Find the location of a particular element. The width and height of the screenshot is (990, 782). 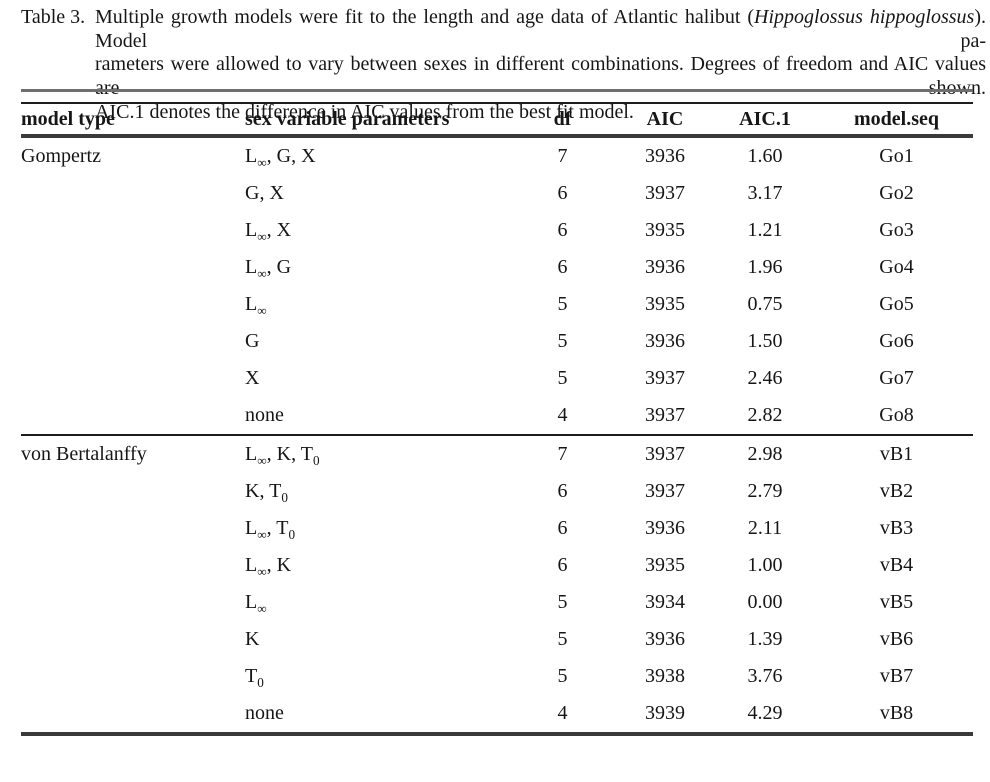

model-seq-cell: vB1 is located at coordinates (896, 454).